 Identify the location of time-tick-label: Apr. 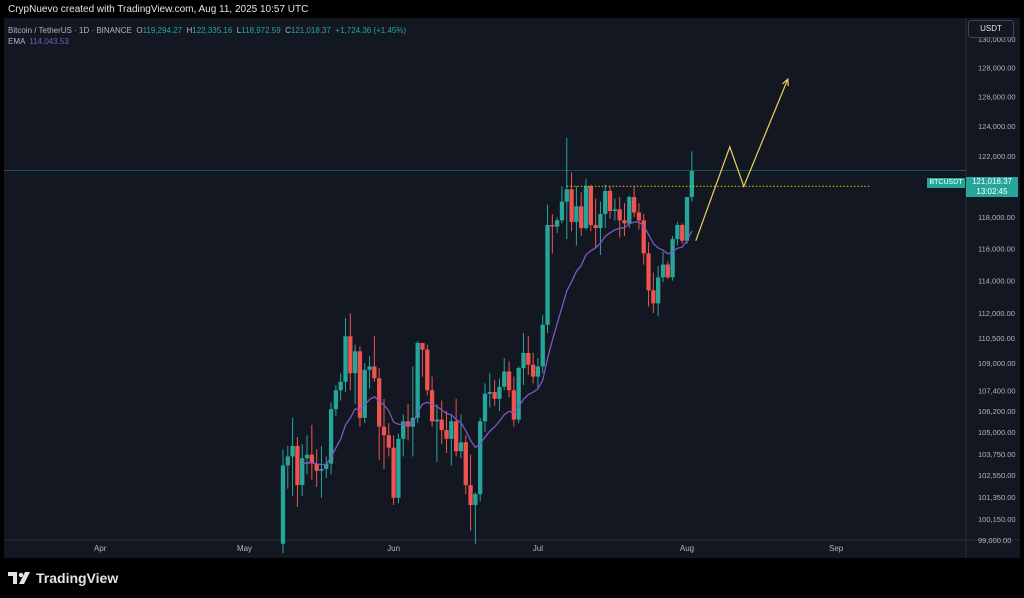
(100, 548).